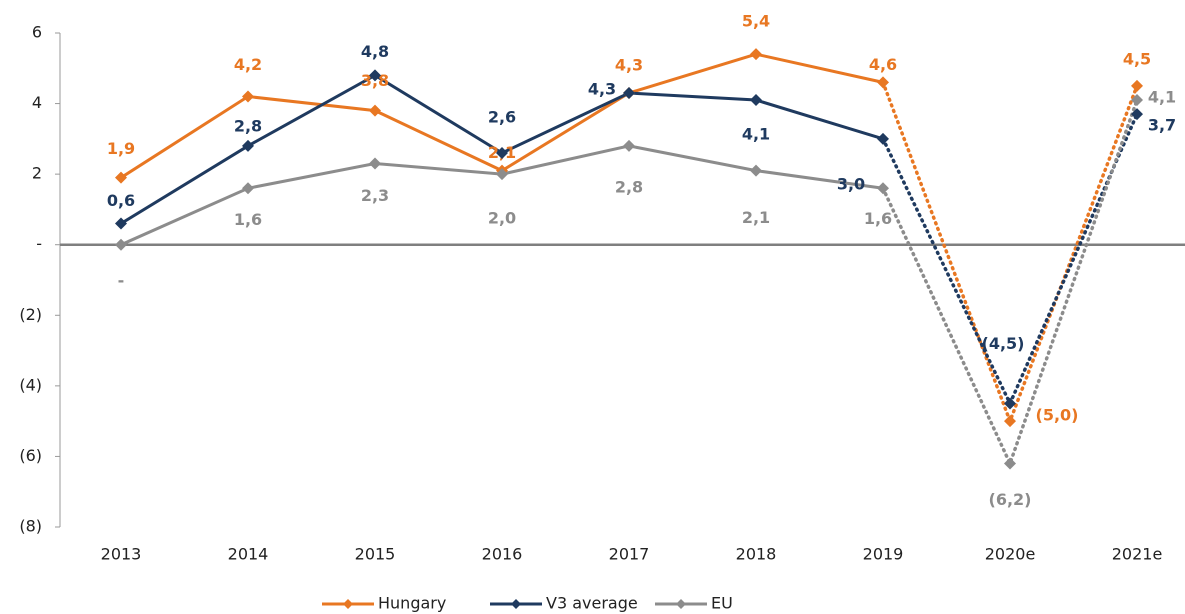 The height and width of the screenshot is (614, 1185). What do you see at coordinates (883, 64) in the screenshot?
I see `value-label: 4,6` at bounding box center [883, 64].